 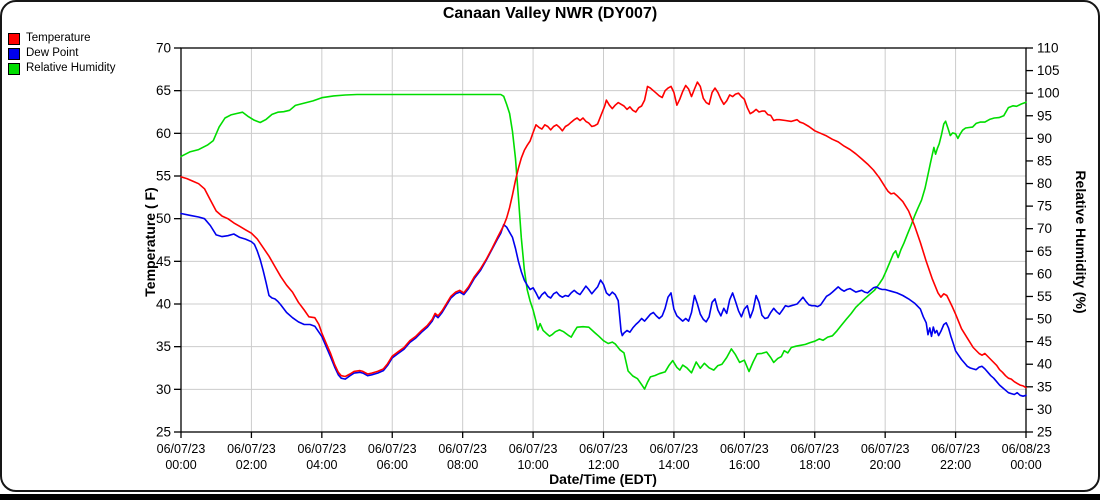 I want to click on dew-point-swatch-icon, so click(x=14, y=53).